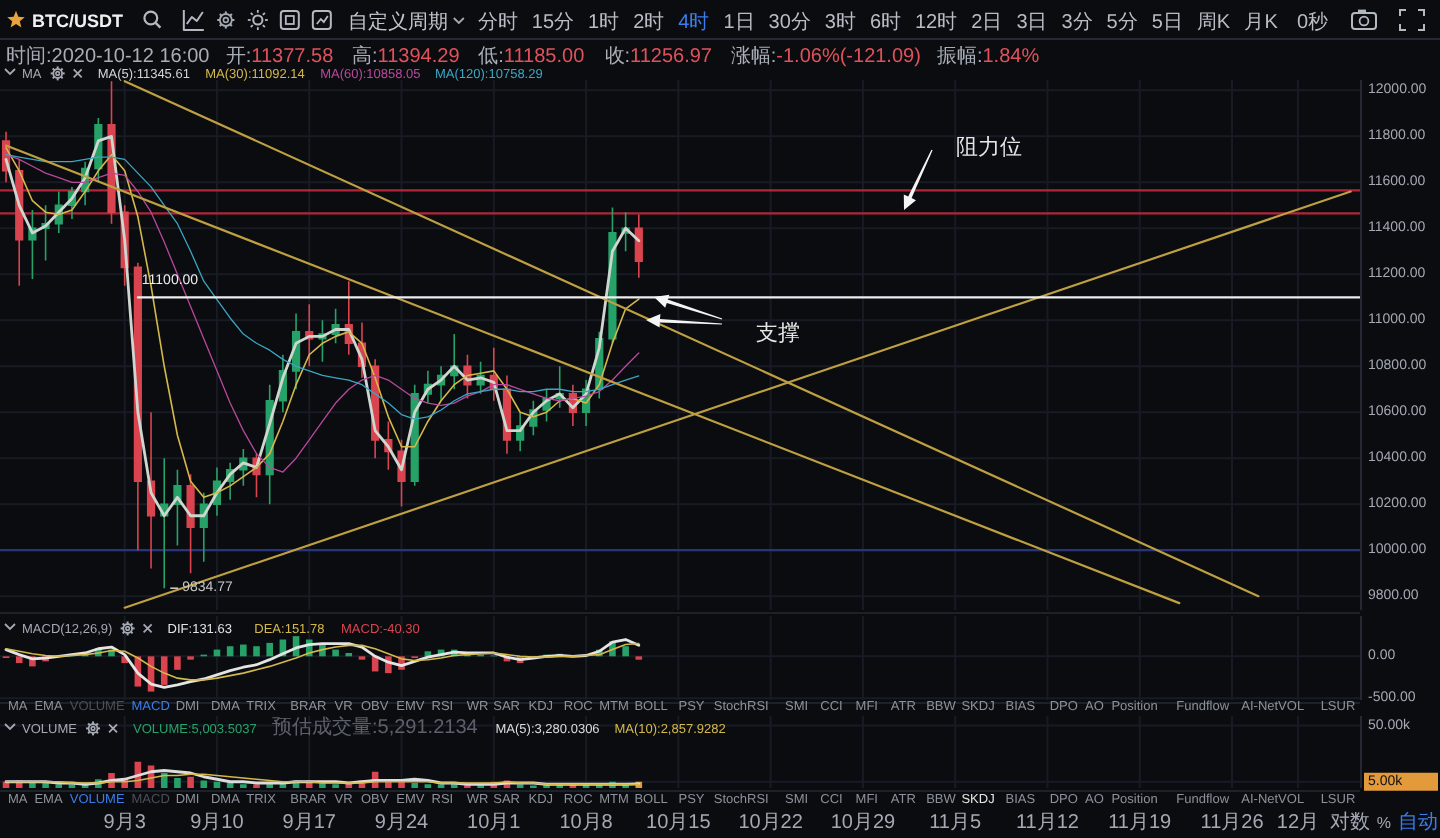 The height and width of the screenshot is (838, 1440). I want to click on text: 分时 15分 1时 2时 4时 1日 30分 3时 6时 12时 2日 3日 3分 5分 5日 周K 月K, so click(877, 23).